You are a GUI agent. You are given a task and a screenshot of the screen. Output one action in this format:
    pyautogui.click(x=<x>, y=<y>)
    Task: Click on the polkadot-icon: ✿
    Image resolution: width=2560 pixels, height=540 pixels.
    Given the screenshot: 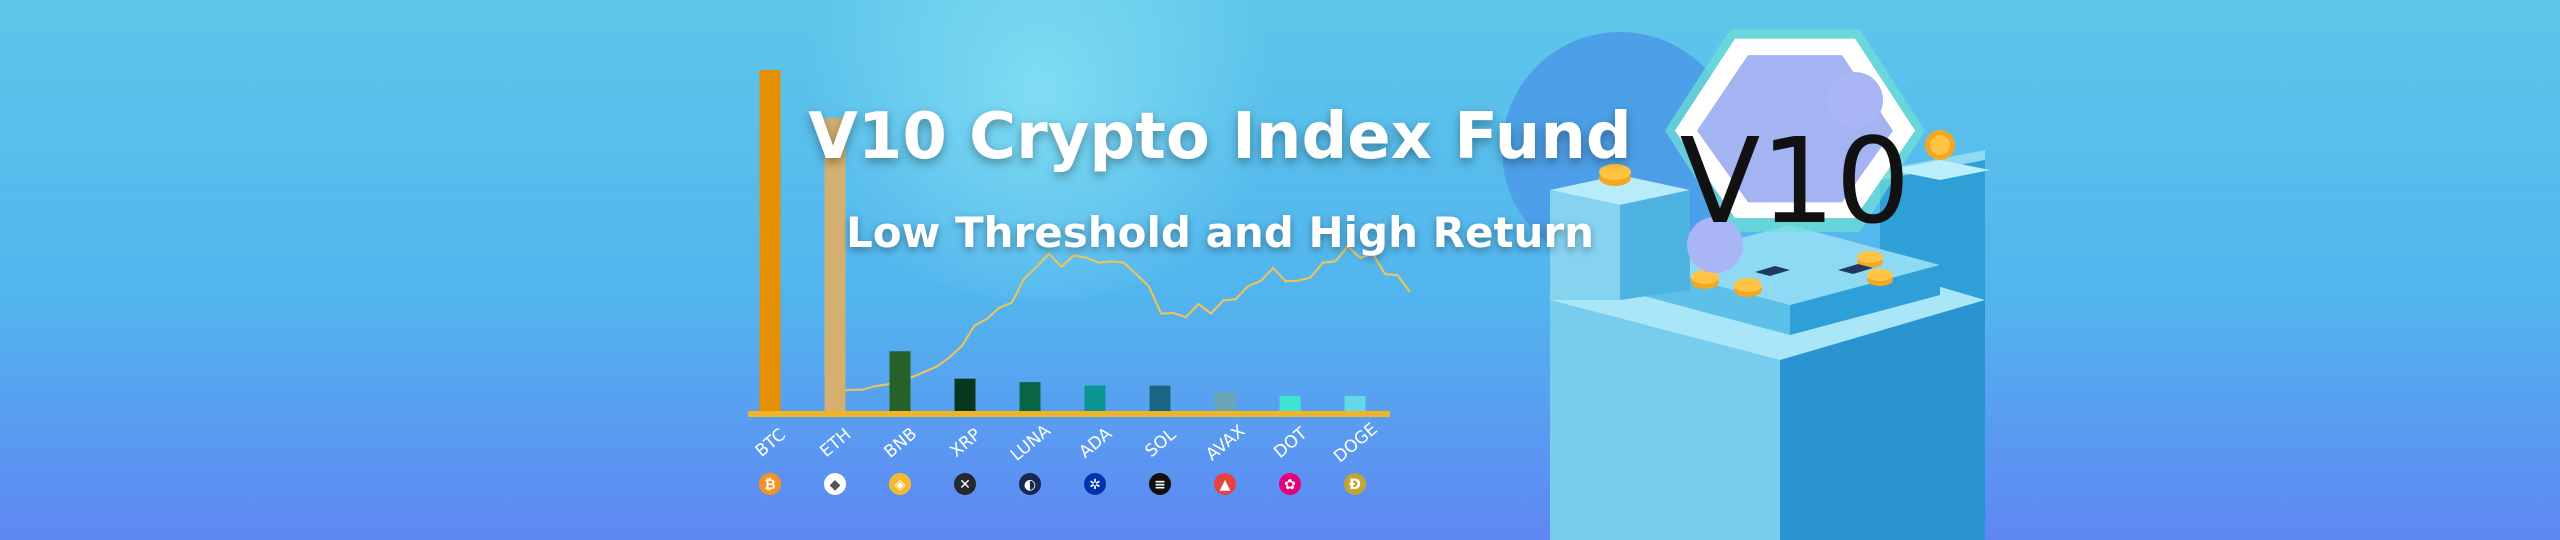 What is the action you would take?
    pyautogui.click(x=1290, y=484)
    